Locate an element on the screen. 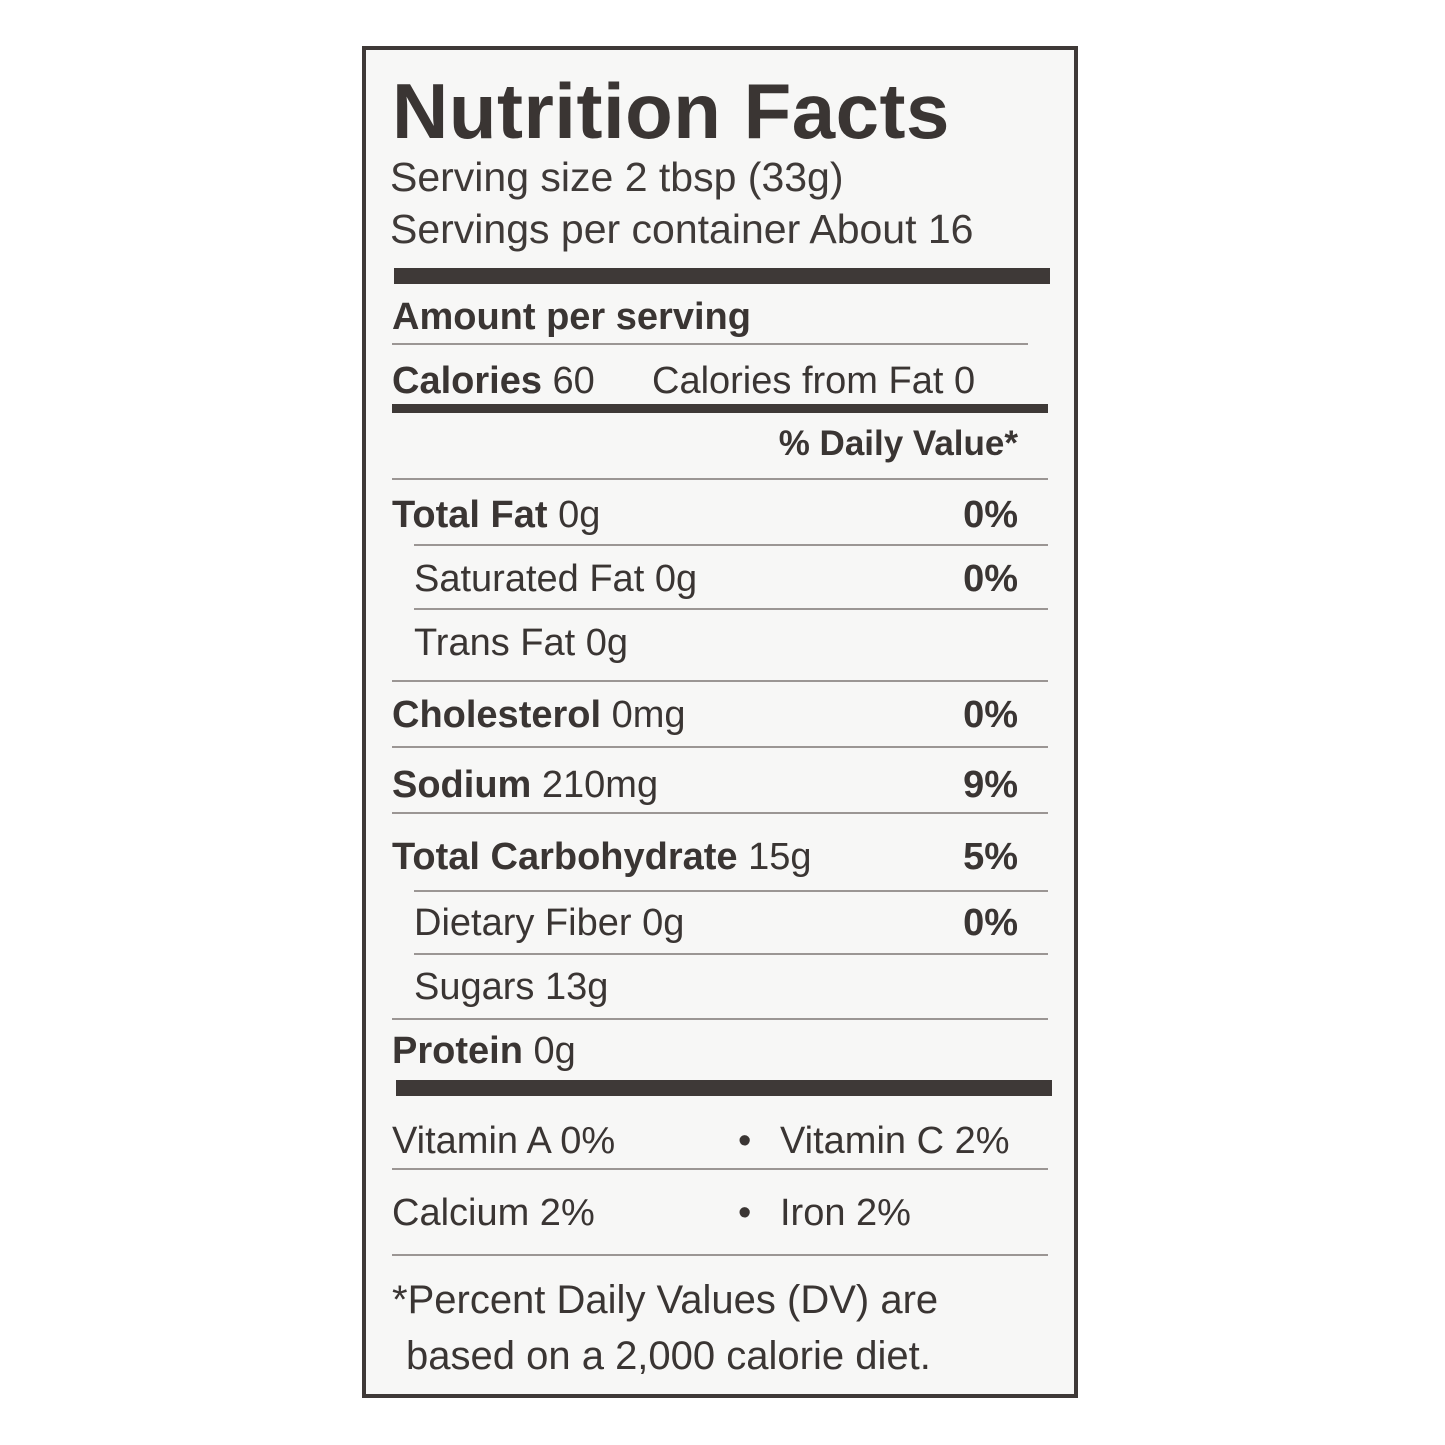 The width and height of the screenshot is (1445, 1445). nutrient-name: Sugars is located at coordinates (474, 987).